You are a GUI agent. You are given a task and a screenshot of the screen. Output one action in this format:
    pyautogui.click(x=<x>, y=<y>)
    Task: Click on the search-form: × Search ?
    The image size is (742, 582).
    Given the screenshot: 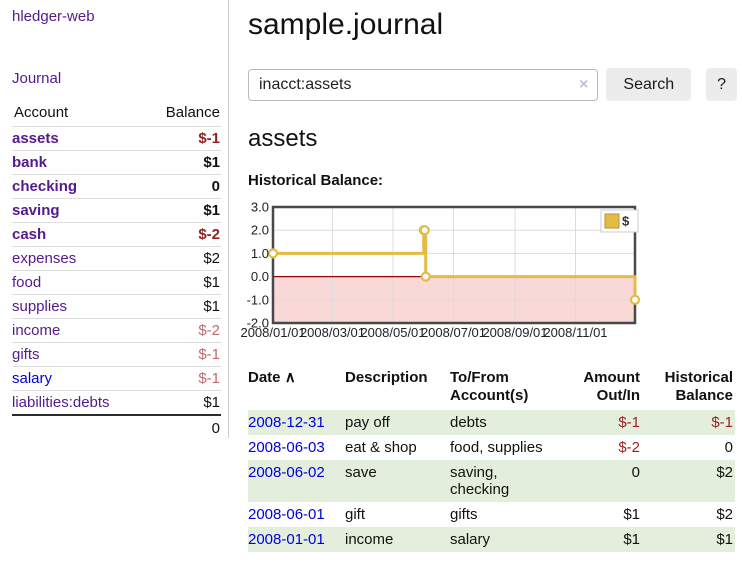 What is the action you would take?
    pyautogui.click(x=492, y=84)
    